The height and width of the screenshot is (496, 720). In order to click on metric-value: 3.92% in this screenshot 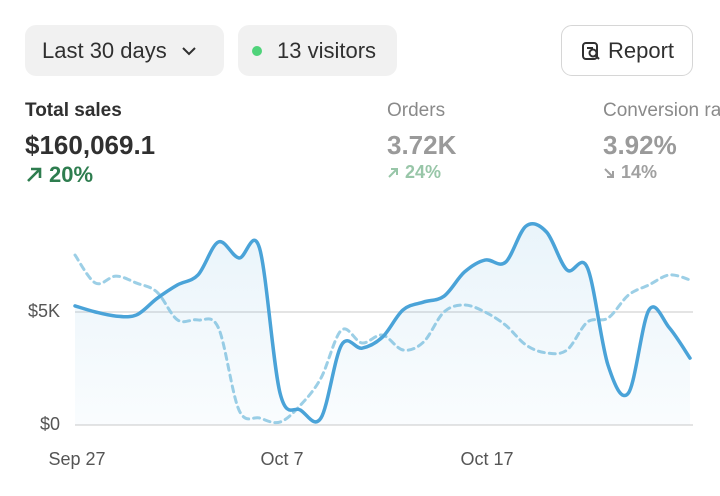, I will do `click(640, 145)`.